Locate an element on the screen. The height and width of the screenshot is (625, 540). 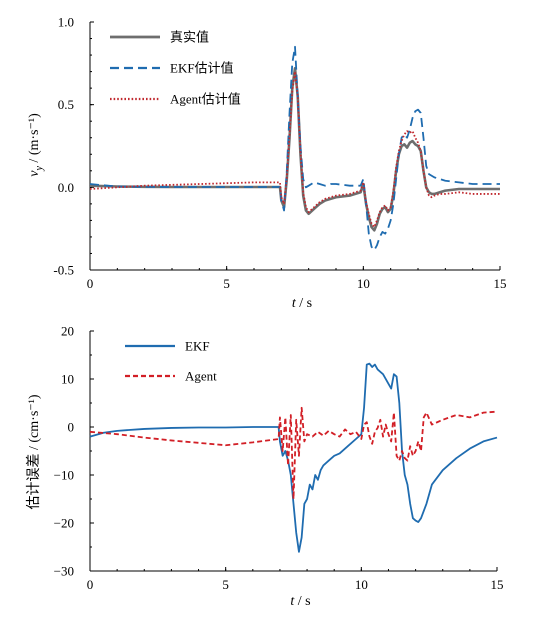
y-tick-label: 0.5 is located at coordinates (66, 104).